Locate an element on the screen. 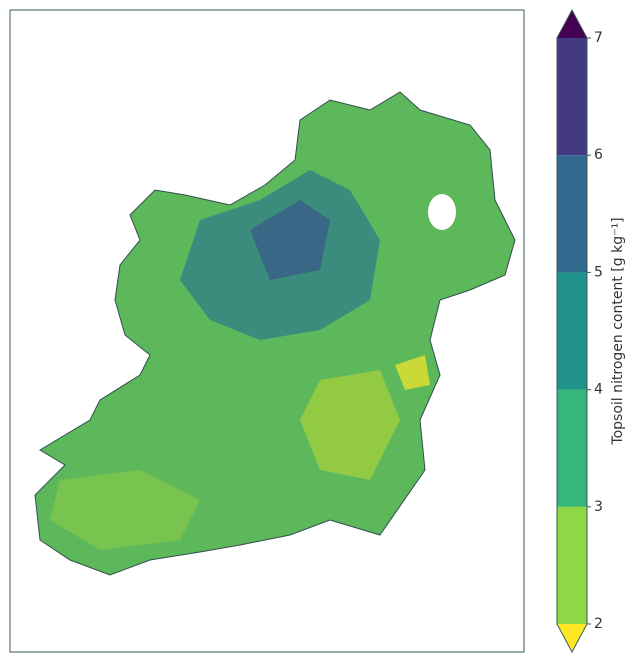  colorbar-extend-over is located at coordinates (572, 24).